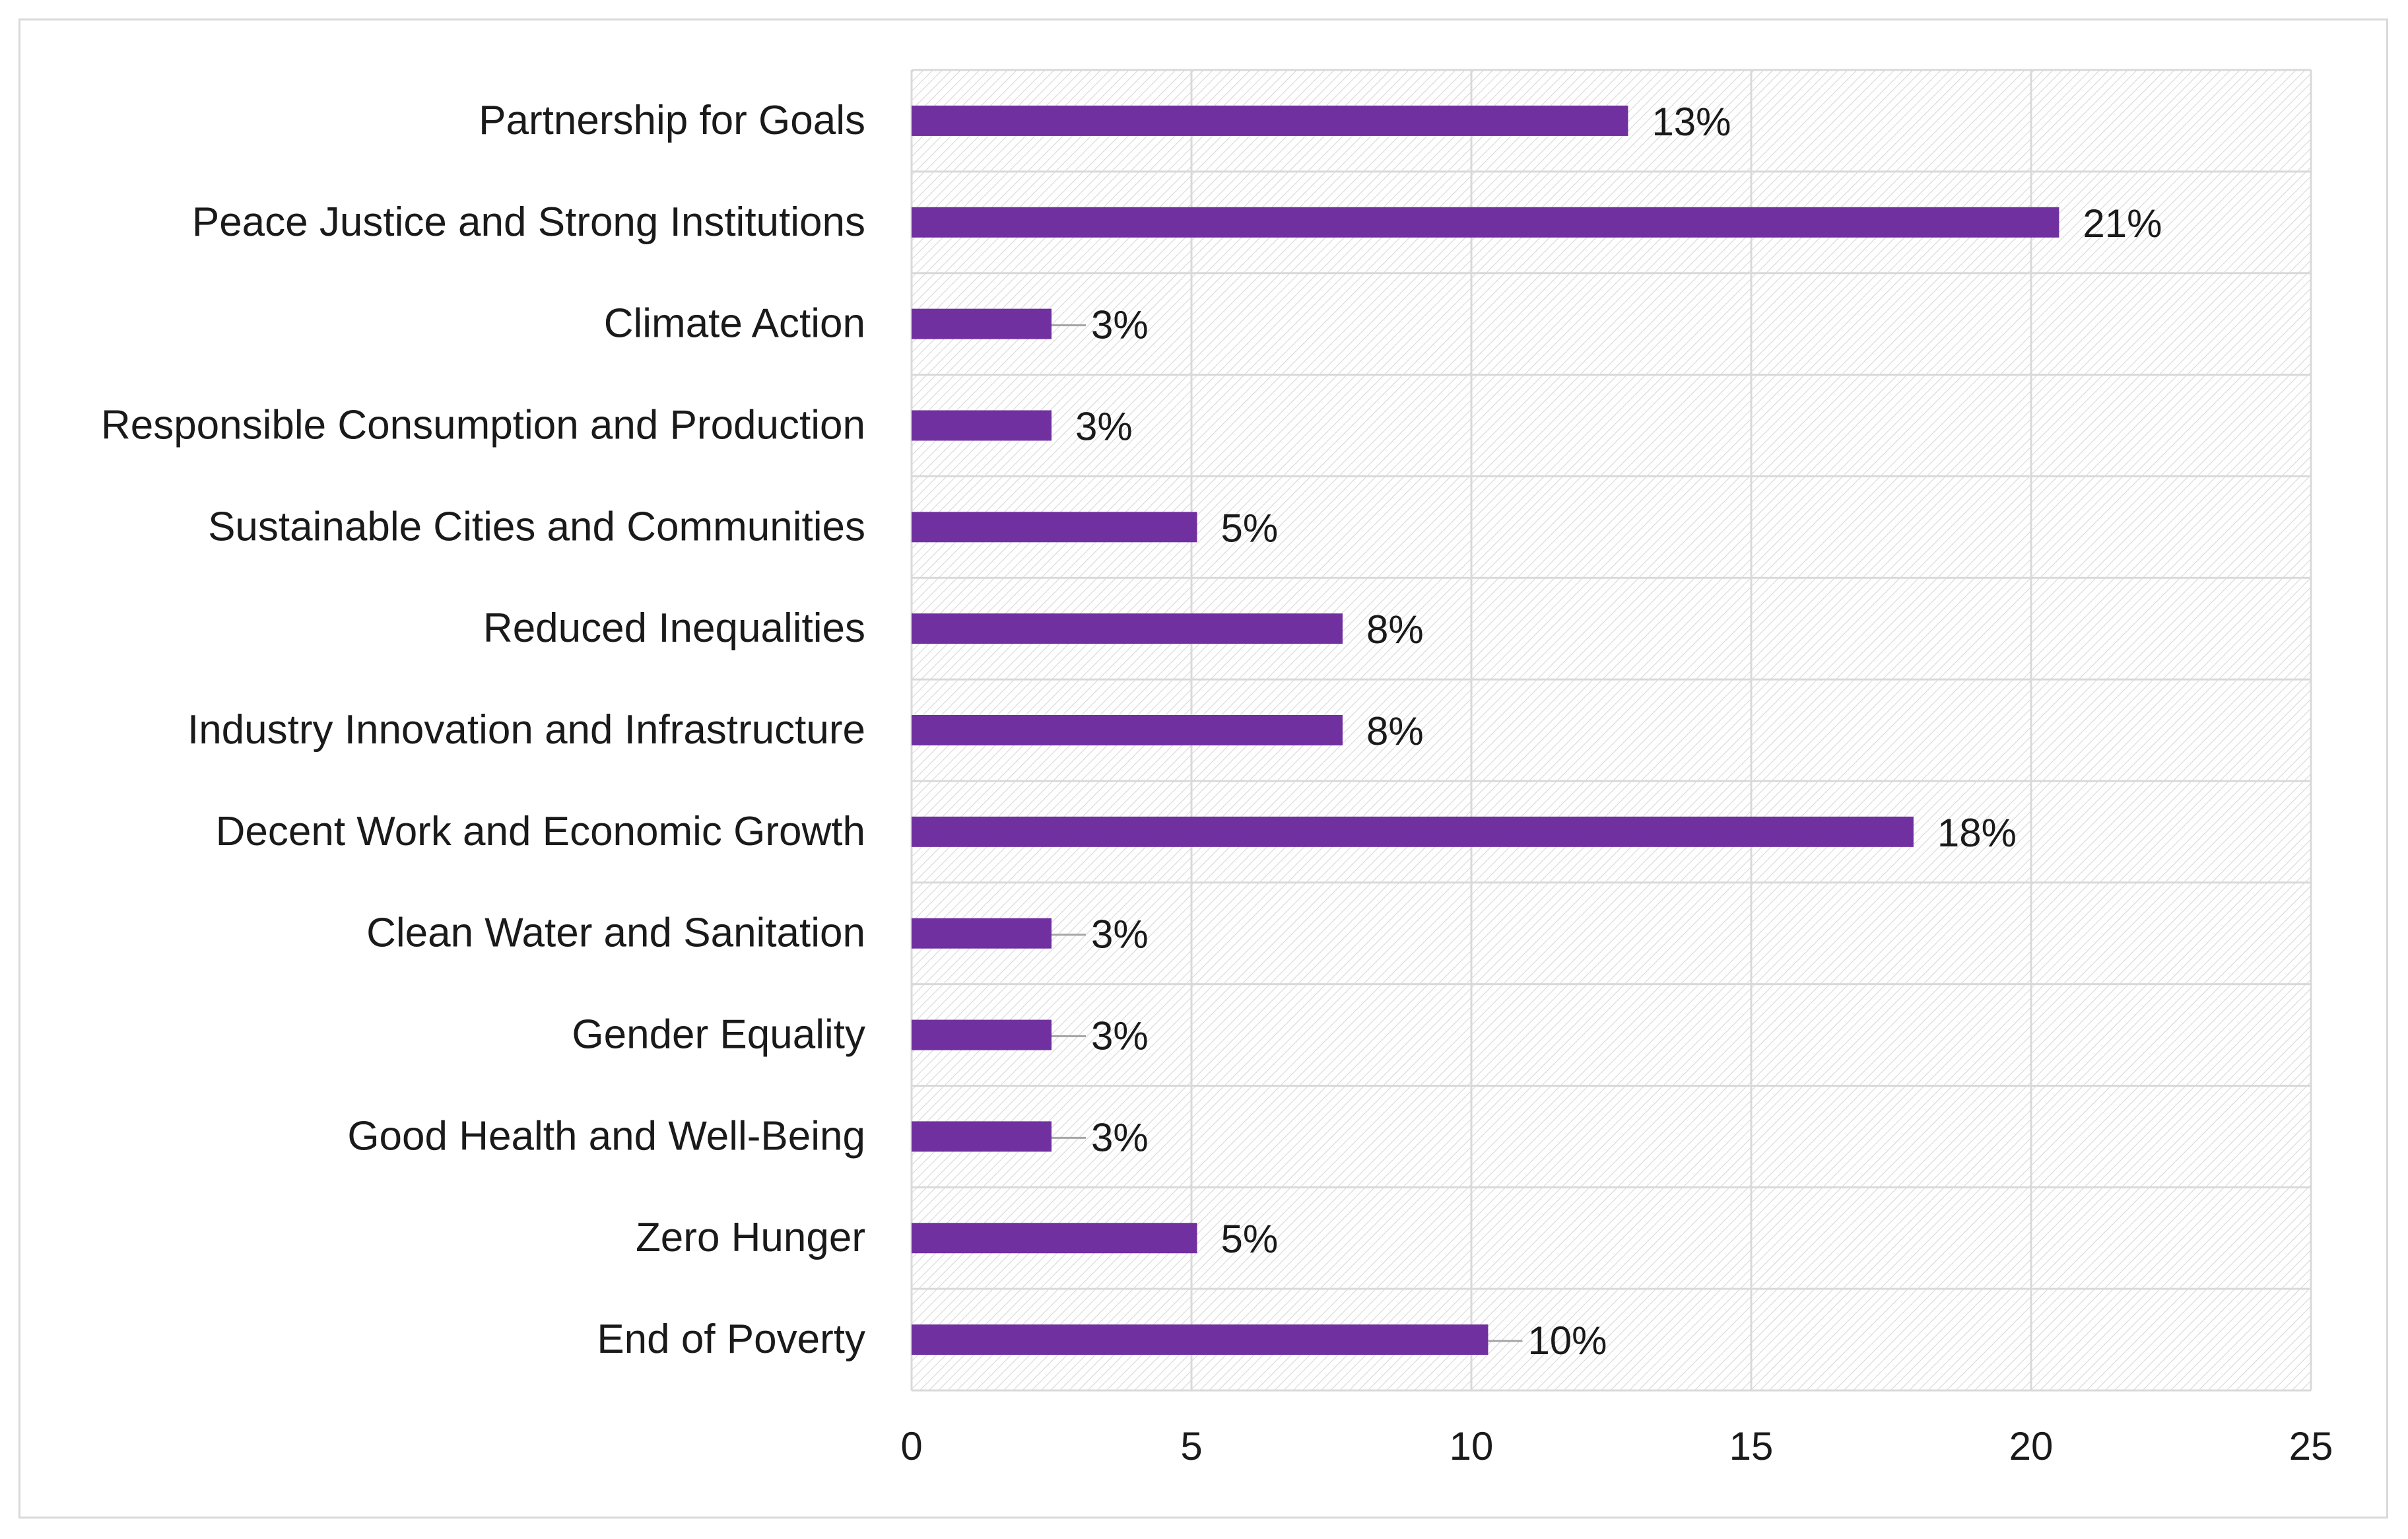  Describe the element at coordinates (1120, 1137) in the screenshot. I see `data-label-11: 3%` at that location.